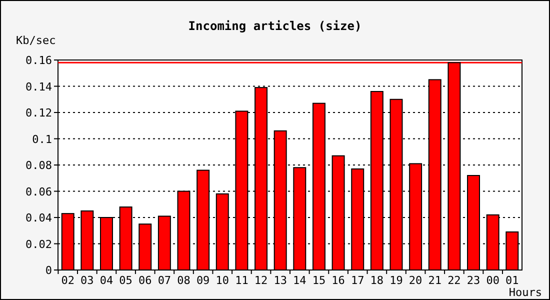 This screenshot has width=550, height=300. I want to click on x-tick-label: 18, so click(377, 280).